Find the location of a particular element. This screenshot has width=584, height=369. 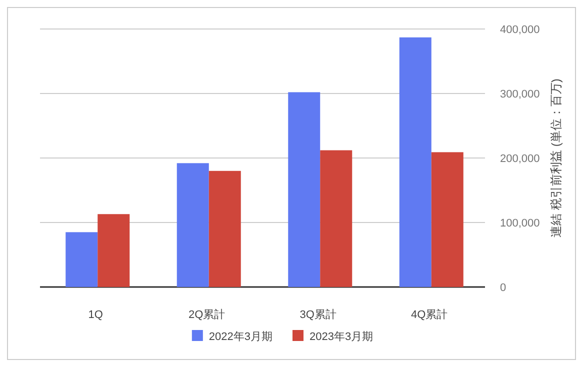

x-tick-label: 2Q累計 is located at coordinates (207, 314).